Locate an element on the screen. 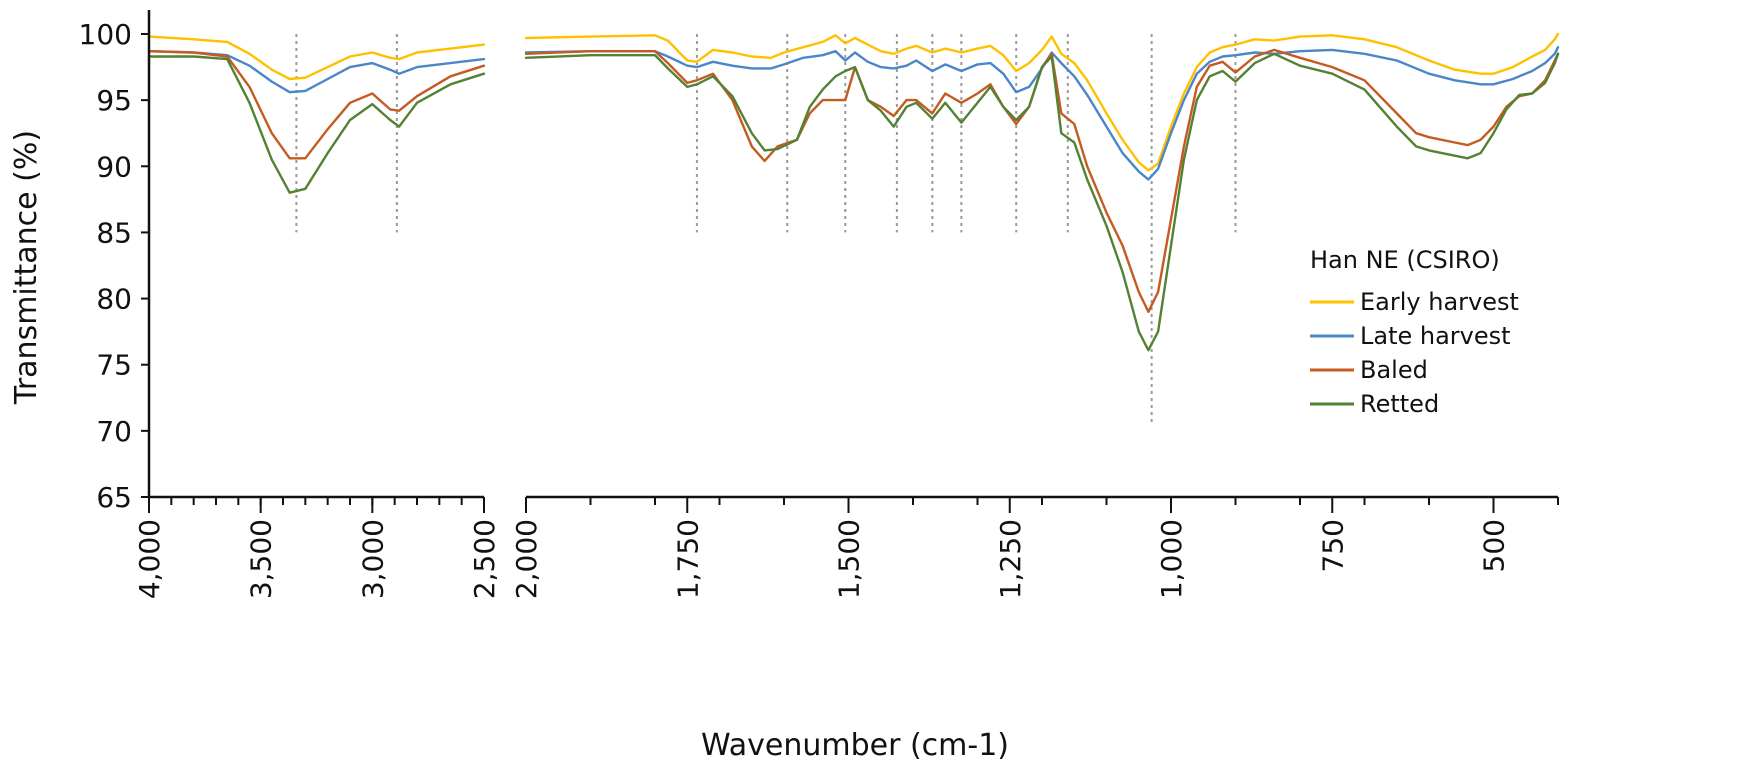 Image resolution: width=1750 pixels, height=772 pixels. y-tick-label: 75 is located at coordinates (114, 365).